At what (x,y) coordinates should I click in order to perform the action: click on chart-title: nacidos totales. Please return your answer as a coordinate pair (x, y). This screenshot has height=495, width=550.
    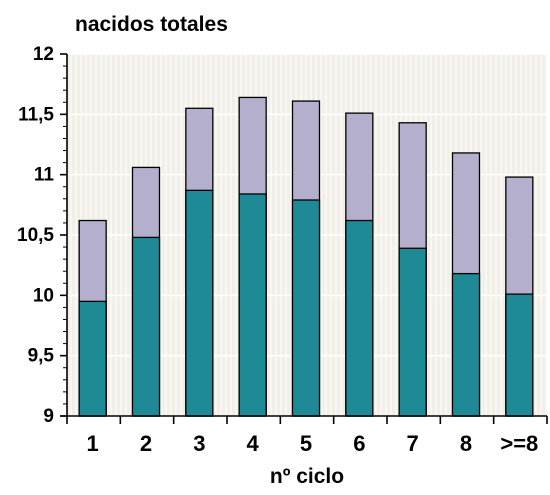
    Looking at the image, I should click on (151, 24).